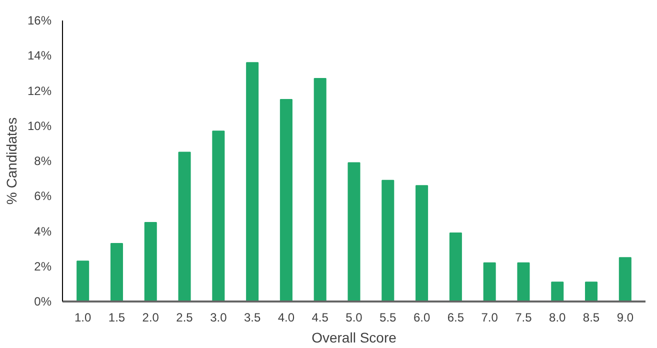  Describe the element at coordinates (43, 161) in the screenshot. I see `y-tick-label: 8%` at that location.